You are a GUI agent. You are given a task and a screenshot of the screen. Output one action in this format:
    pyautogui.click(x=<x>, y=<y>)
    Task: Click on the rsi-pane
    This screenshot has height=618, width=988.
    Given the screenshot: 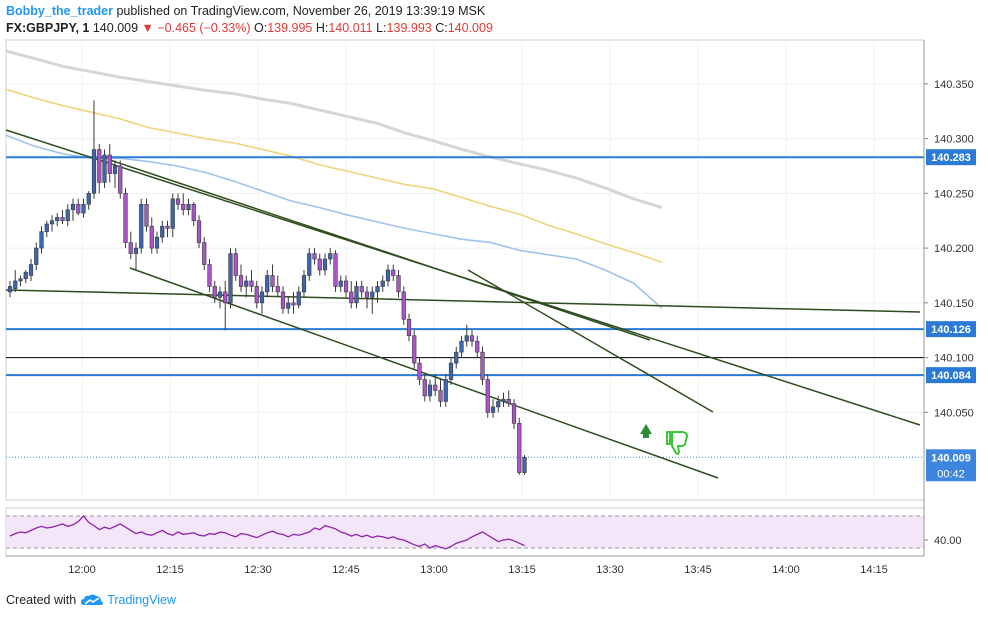 What is the action you would take?
    pyautogui.click(x=465, y=532)
    